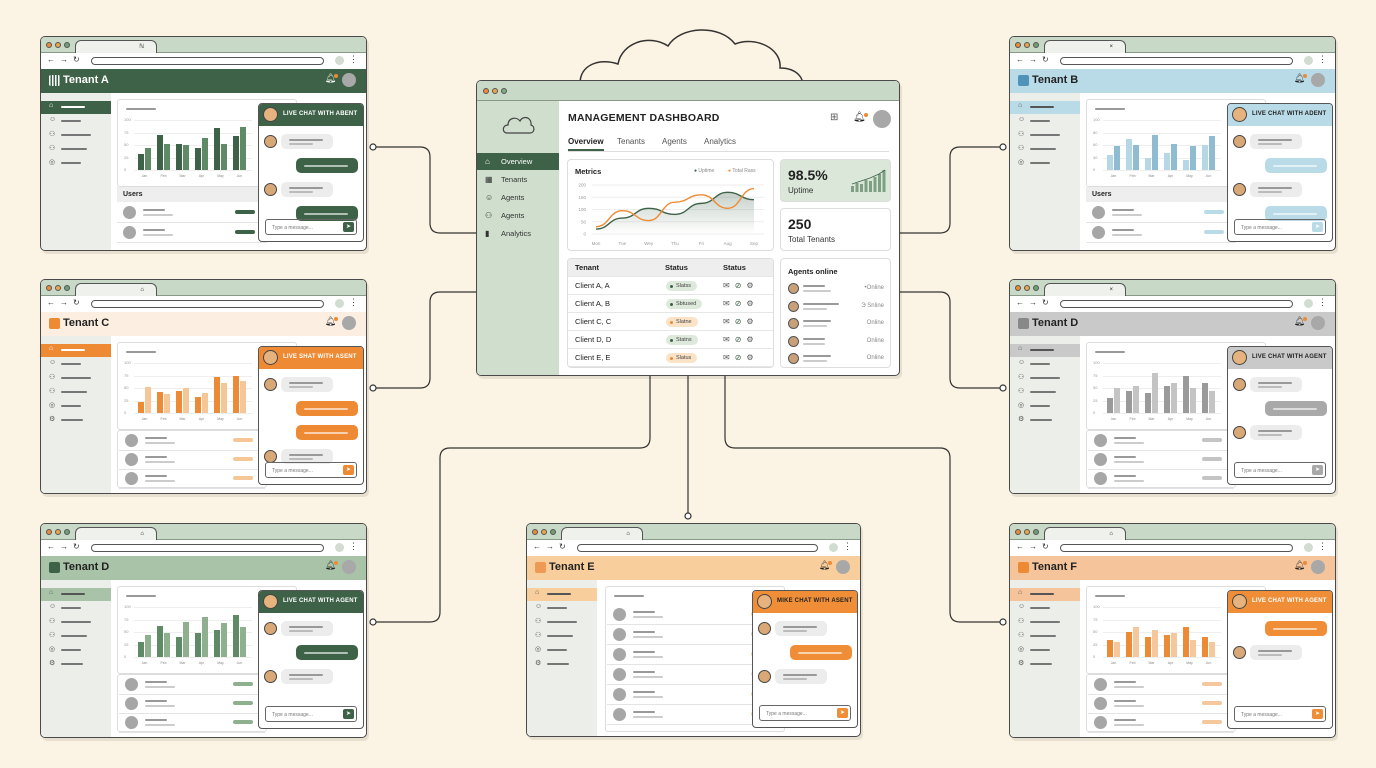 The width and height of the screenshot is (1376, 768). I want to click on sidebar-item-tenants: ▦ Tenants, so click(518, 179).